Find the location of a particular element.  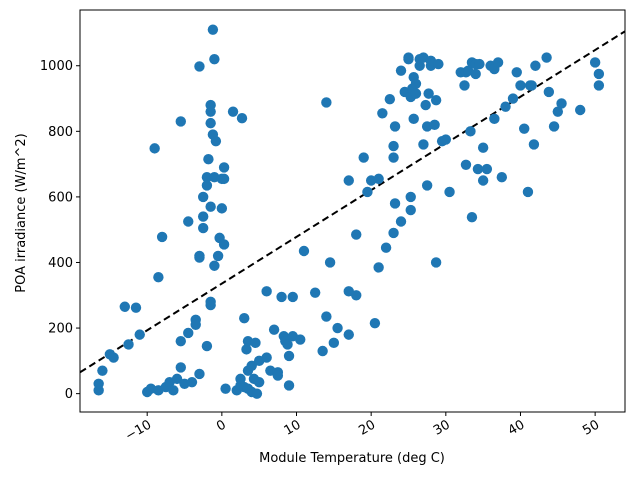

x-tick-label: 10 is located at coordinates (293, 427).